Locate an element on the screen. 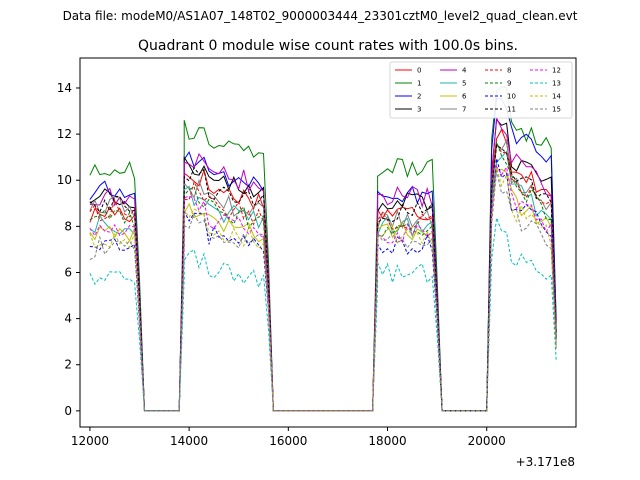 The image size is (640, 480). y-tick-label: 2 is located at coordinates (68, 365).